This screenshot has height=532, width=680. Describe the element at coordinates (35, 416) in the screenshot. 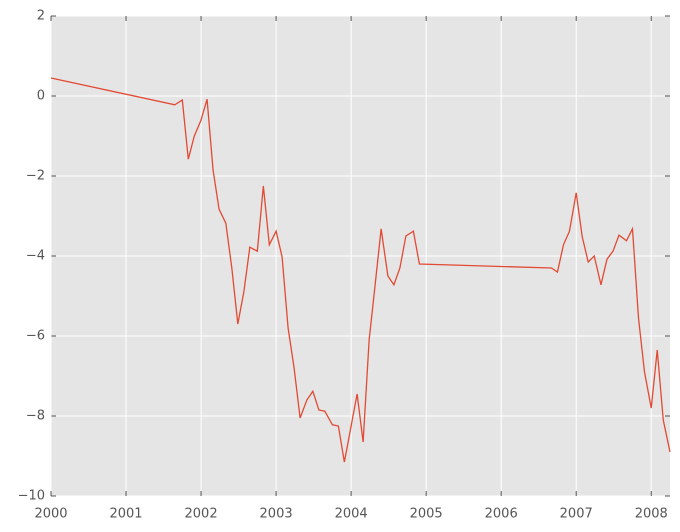

I see `y-tick-label: −8` at that location.